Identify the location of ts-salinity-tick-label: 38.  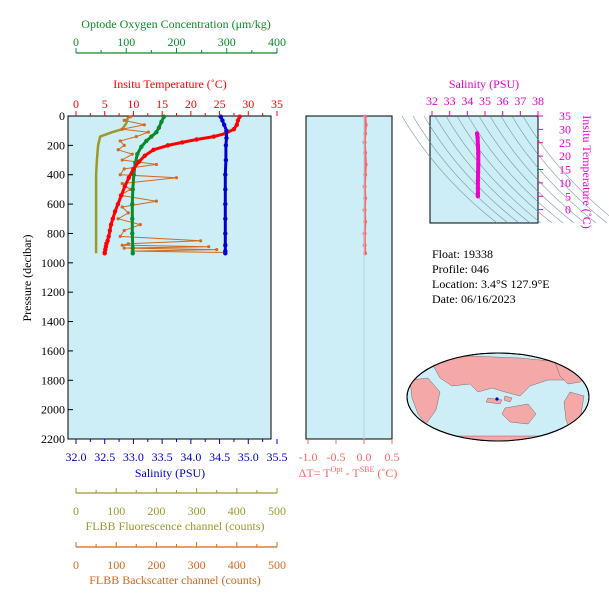
(538, 101).